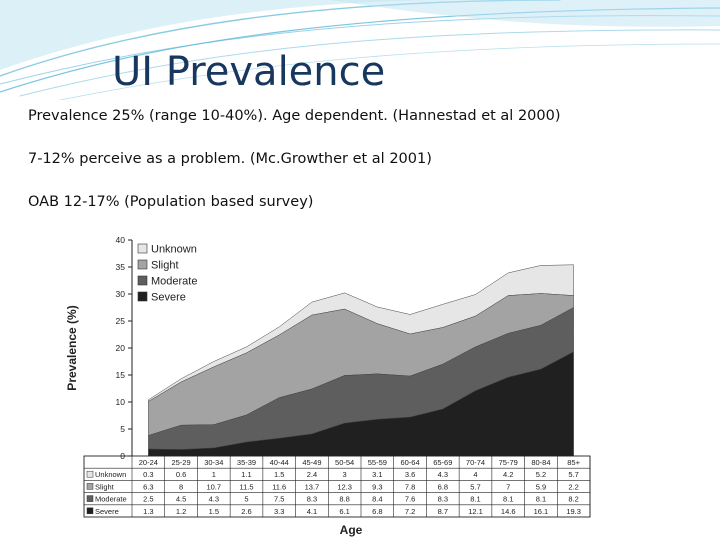 Image resolution: width=720 pixels, height=540 pixels. I want to click on y-axis-label: Prevalence (%), so click(72, 347).